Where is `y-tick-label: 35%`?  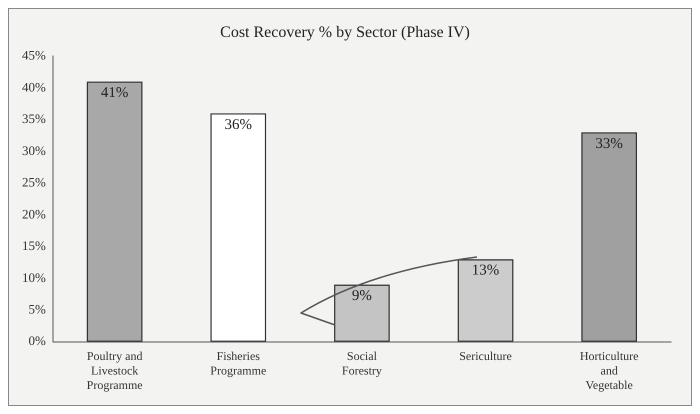 y-tick-label: 35% is located at coordinates (34, 118).